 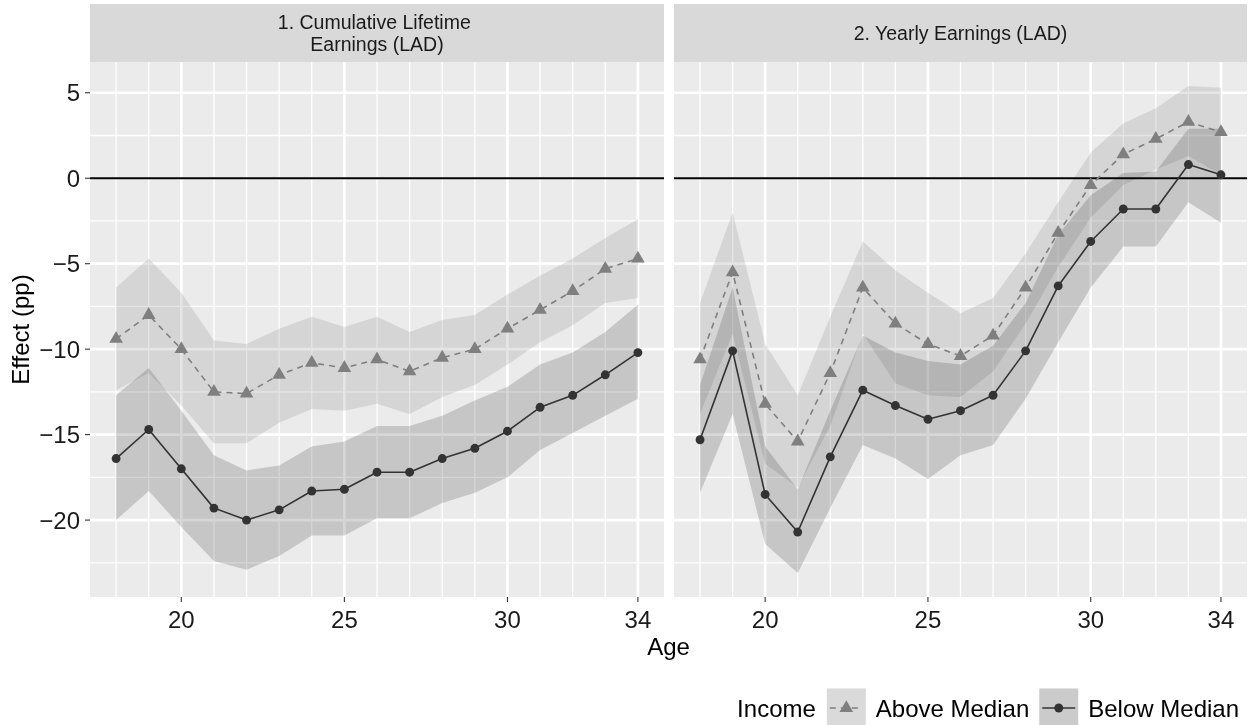 I want to click on legend-title: Income, so click(x=776, y=708).